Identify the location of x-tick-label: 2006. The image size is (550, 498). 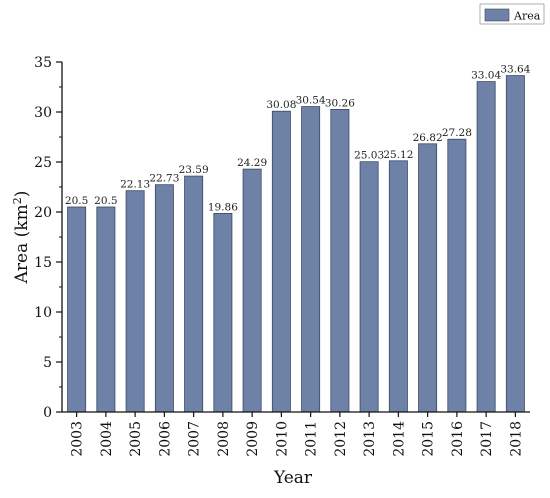
(165, 439).